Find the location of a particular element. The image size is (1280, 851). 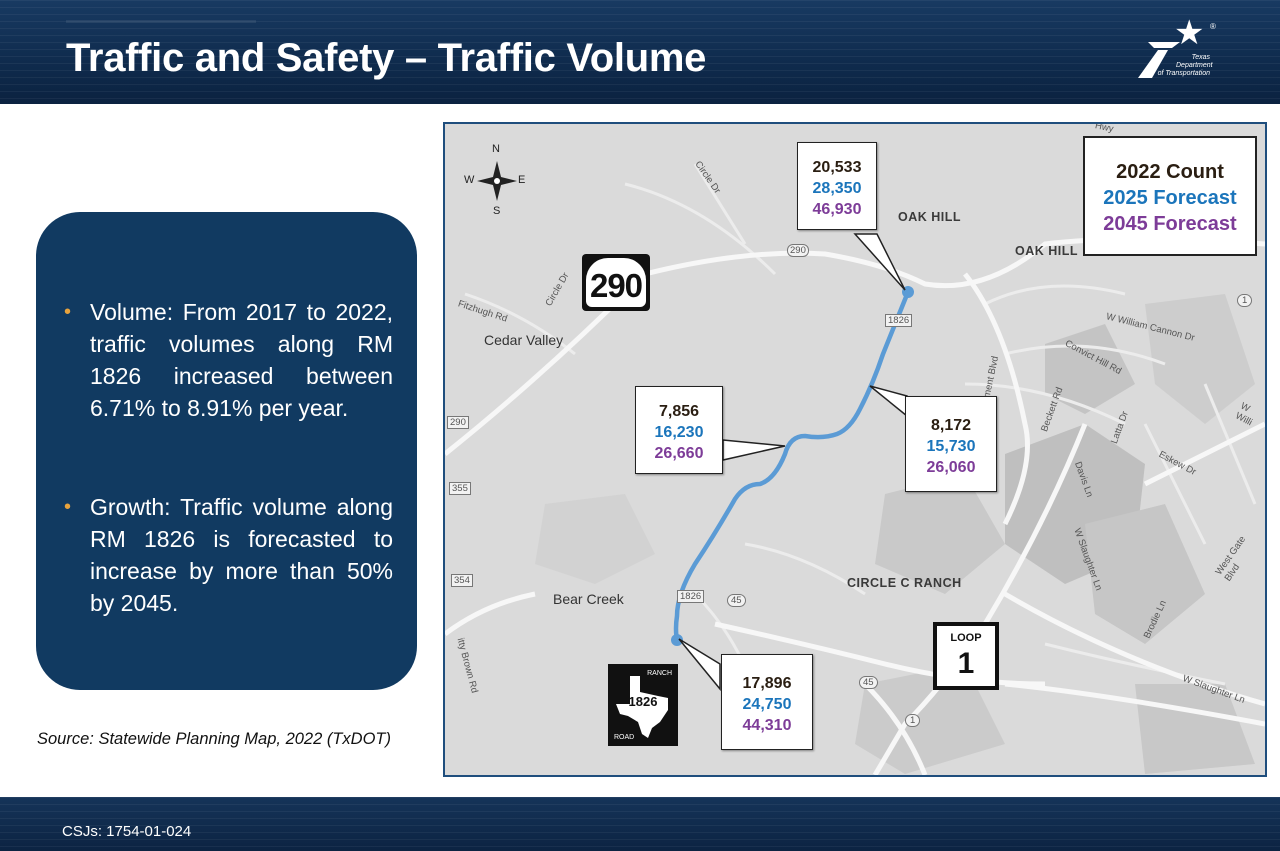

header-faint-text is located at coordinates (161, 22).